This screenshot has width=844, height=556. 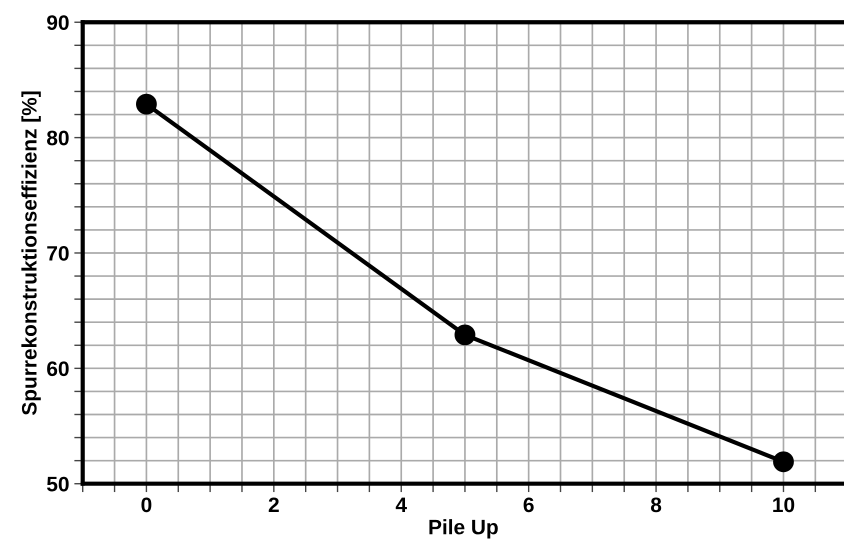 I want to click on x-tick-label: 0, so click(x=146, y=504).